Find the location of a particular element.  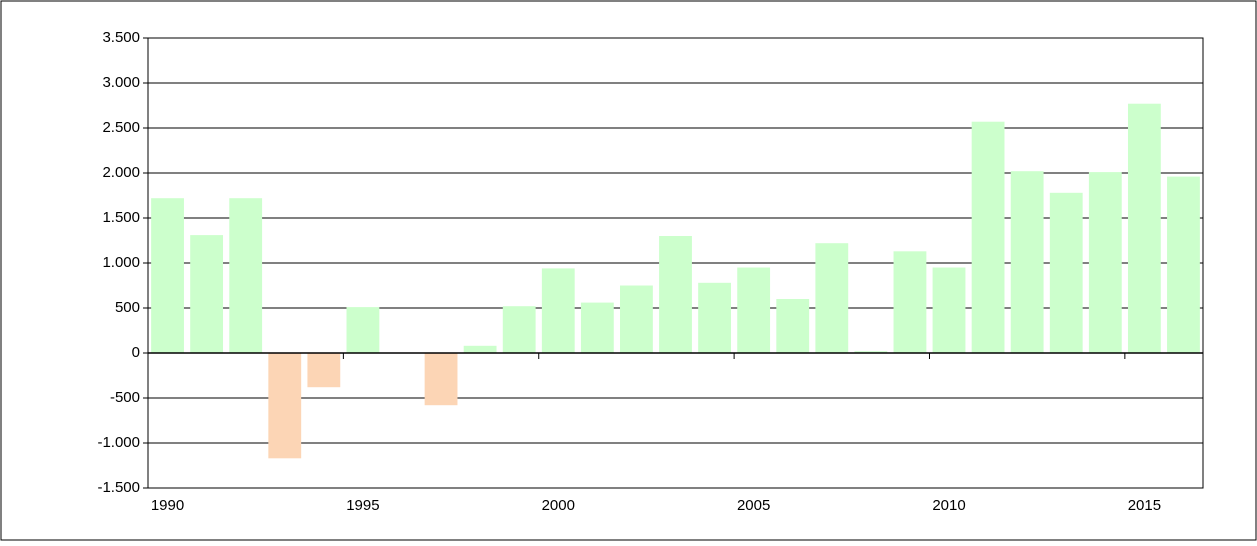

y-tick-label: 0 is located at coordinates (136, 352).